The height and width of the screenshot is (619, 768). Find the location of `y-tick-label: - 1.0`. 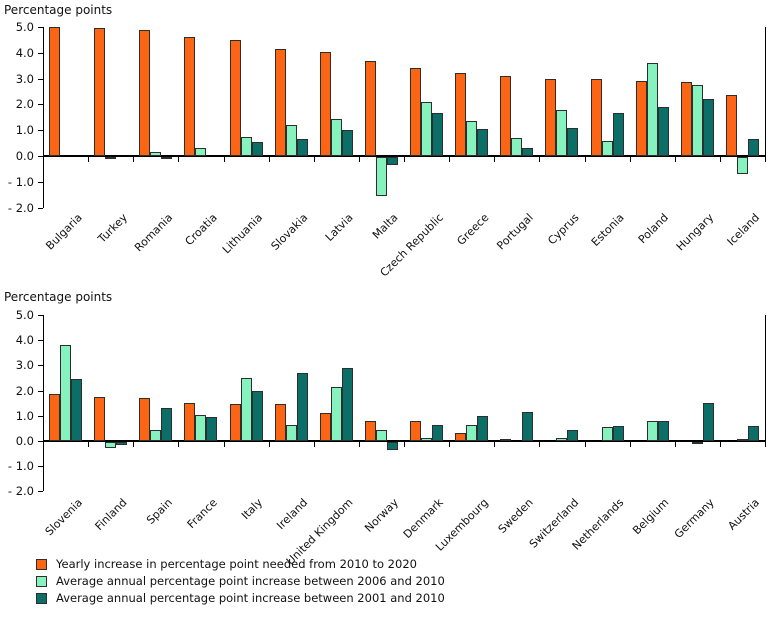

y-tick-label: - 1.0 is located at coordinates (20, 466).